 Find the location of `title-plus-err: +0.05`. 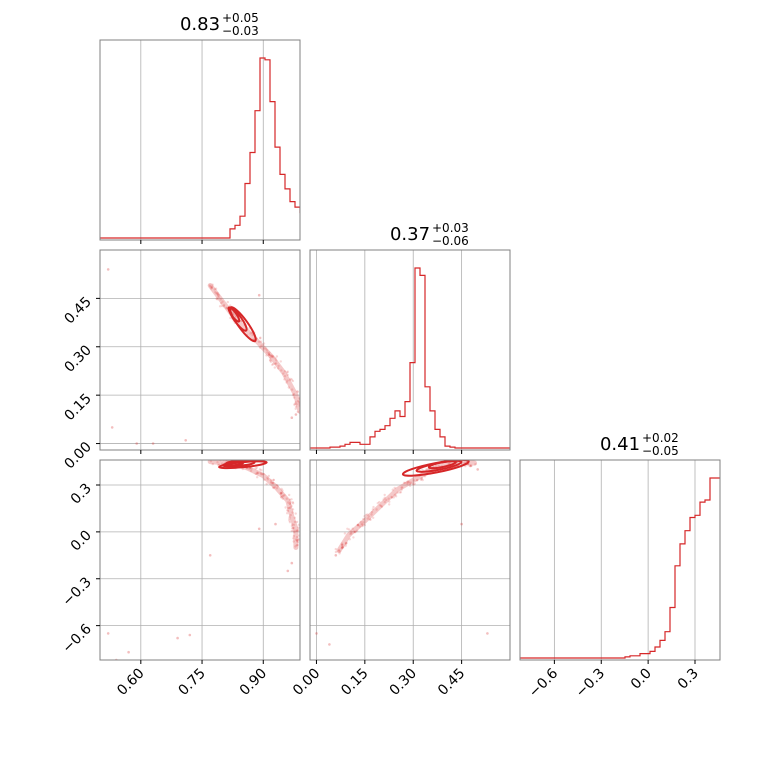

title-plus-err: +0.05 is located at coordinates (240, 18).